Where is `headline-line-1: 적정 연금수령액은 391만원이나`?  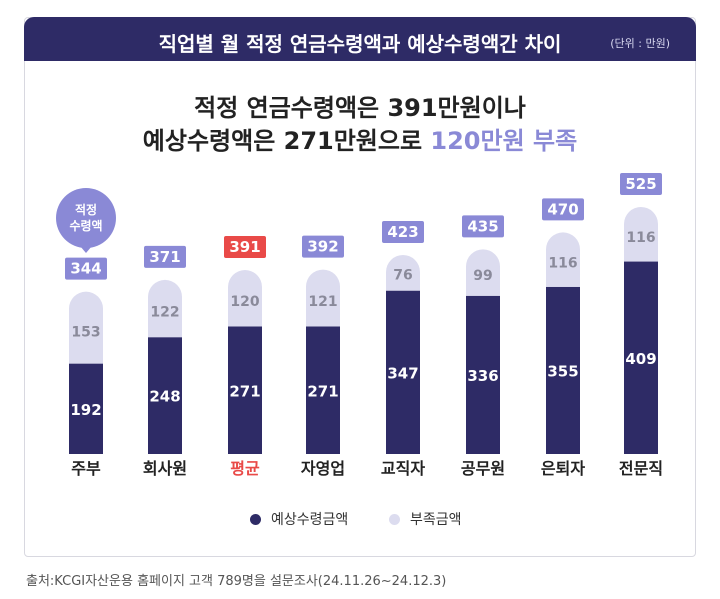
headline-line-1: 적정 연금수령액은 391만원이나 is located at coordinates (360, 108).